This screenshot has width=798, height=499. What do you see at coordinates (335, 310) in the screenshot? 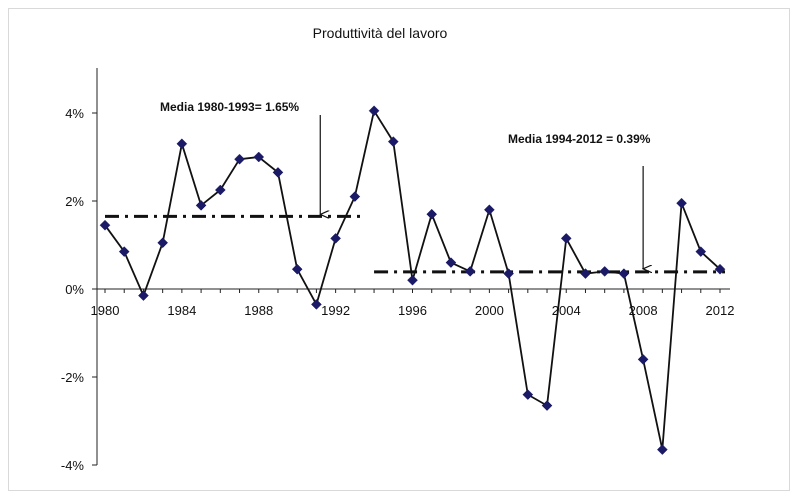
I see `x-tick-label: 1992` at bounding box center [335, 310].